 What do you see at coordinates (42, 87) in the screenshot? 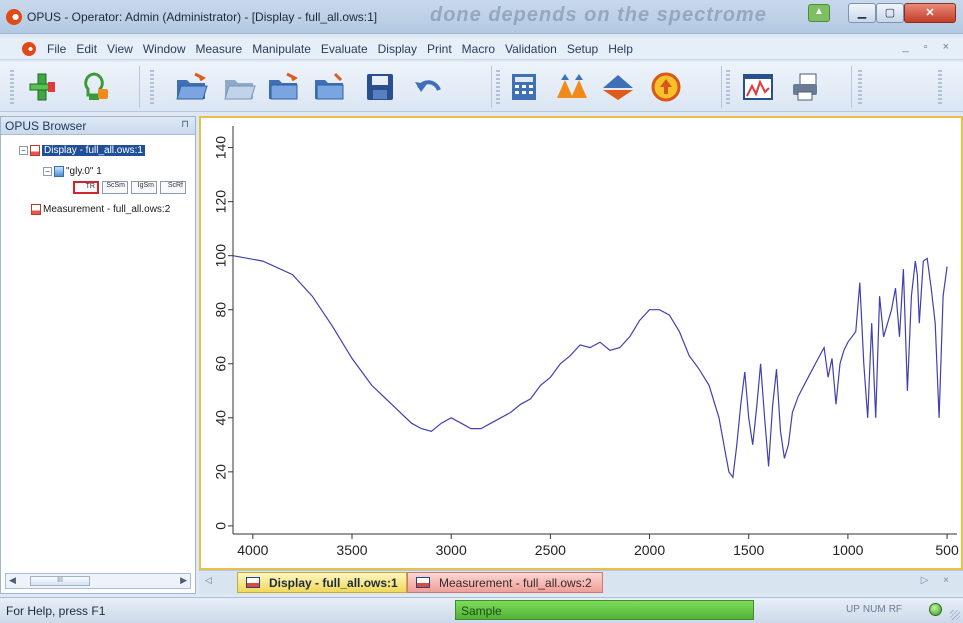
I see `measure-icon` at bounding box center [42, 87].